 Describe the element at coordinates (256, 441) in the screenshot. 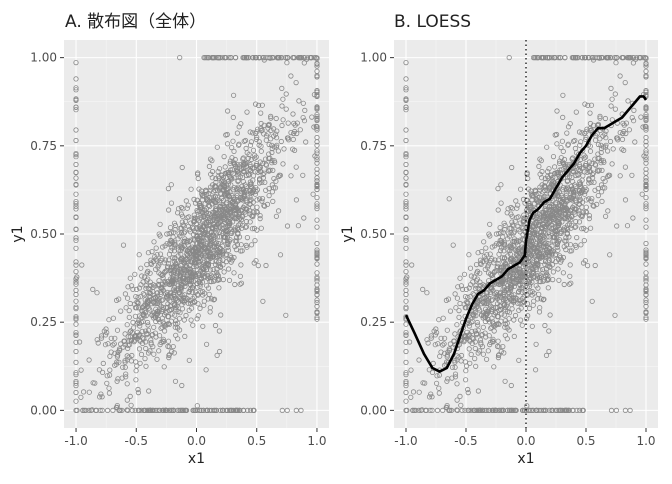

I see `x-tick-label: 0.5` at that location.